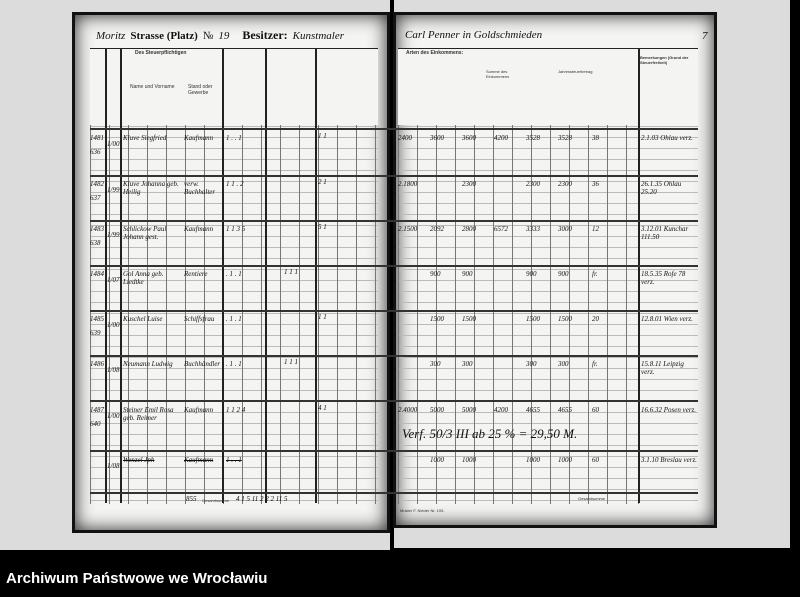 This screenshot has height=597, width=800. Describe the element at coordinates (143, 319) in the screenshot. I see `taxpayer-name: Kuschel Luise` at that location.